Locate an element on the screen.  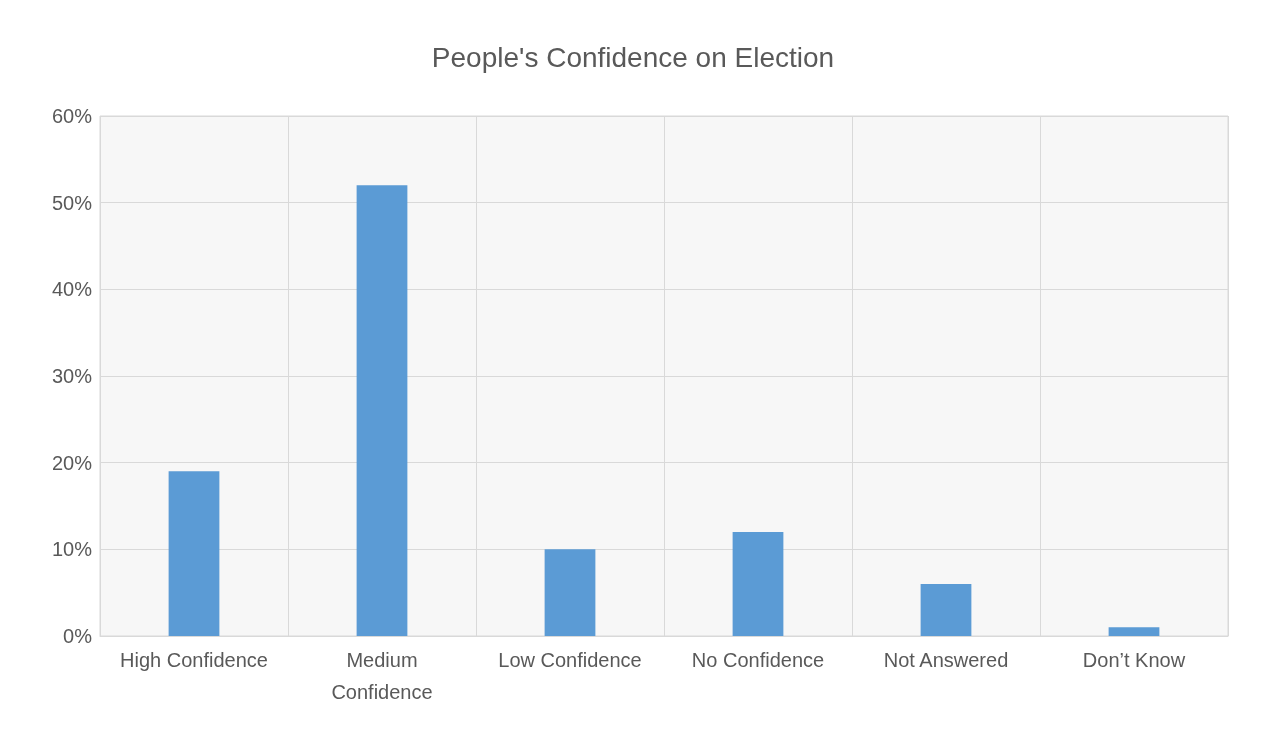
y-tick-label: 50% is located at coordinates (72, 202).